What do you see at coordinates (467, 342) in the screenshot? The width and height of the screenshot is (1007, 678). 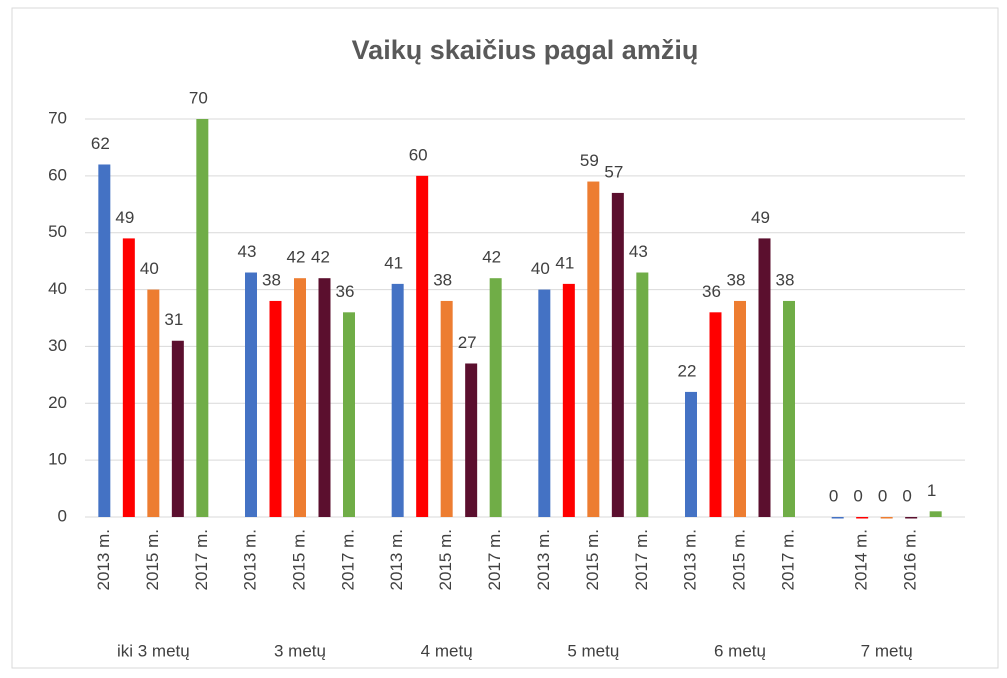 I see `data-label: 27` at bounding box center [467, 342].